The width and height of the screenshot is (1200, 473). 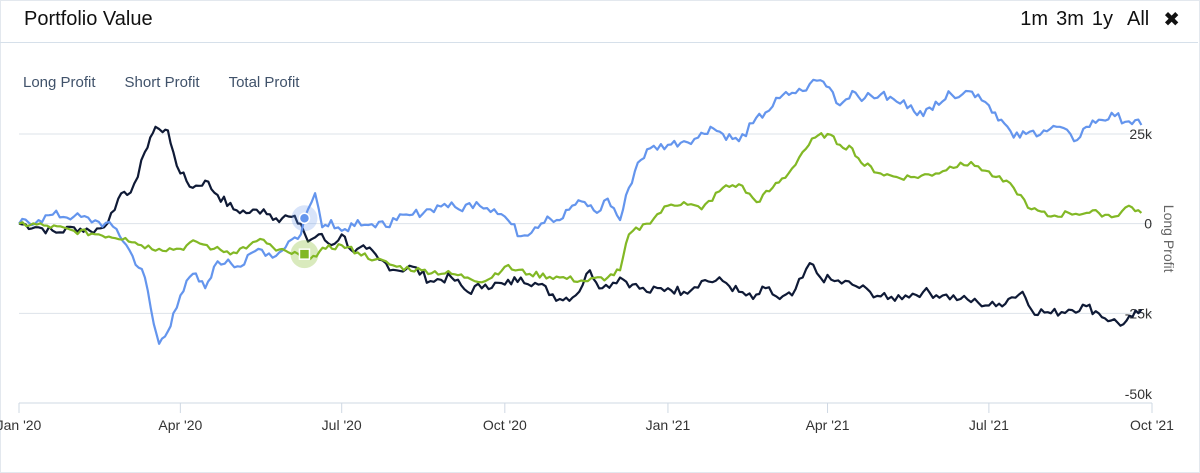 I want to click on chart-legend: Long Profit Short Profit Total Profit, so click(x=175, y=82).